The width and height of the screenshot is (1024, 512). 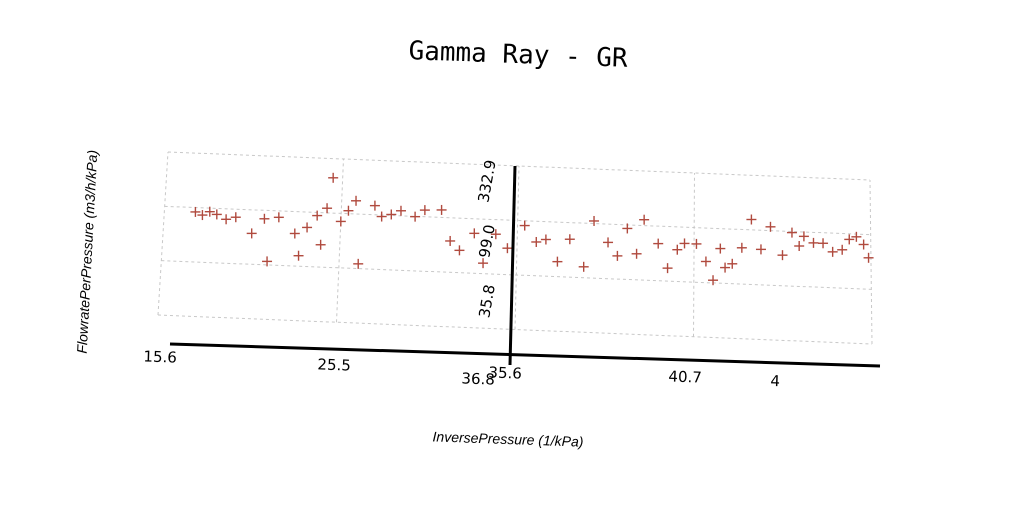 I want to click on scatter-points, so click(x=532, y=229).